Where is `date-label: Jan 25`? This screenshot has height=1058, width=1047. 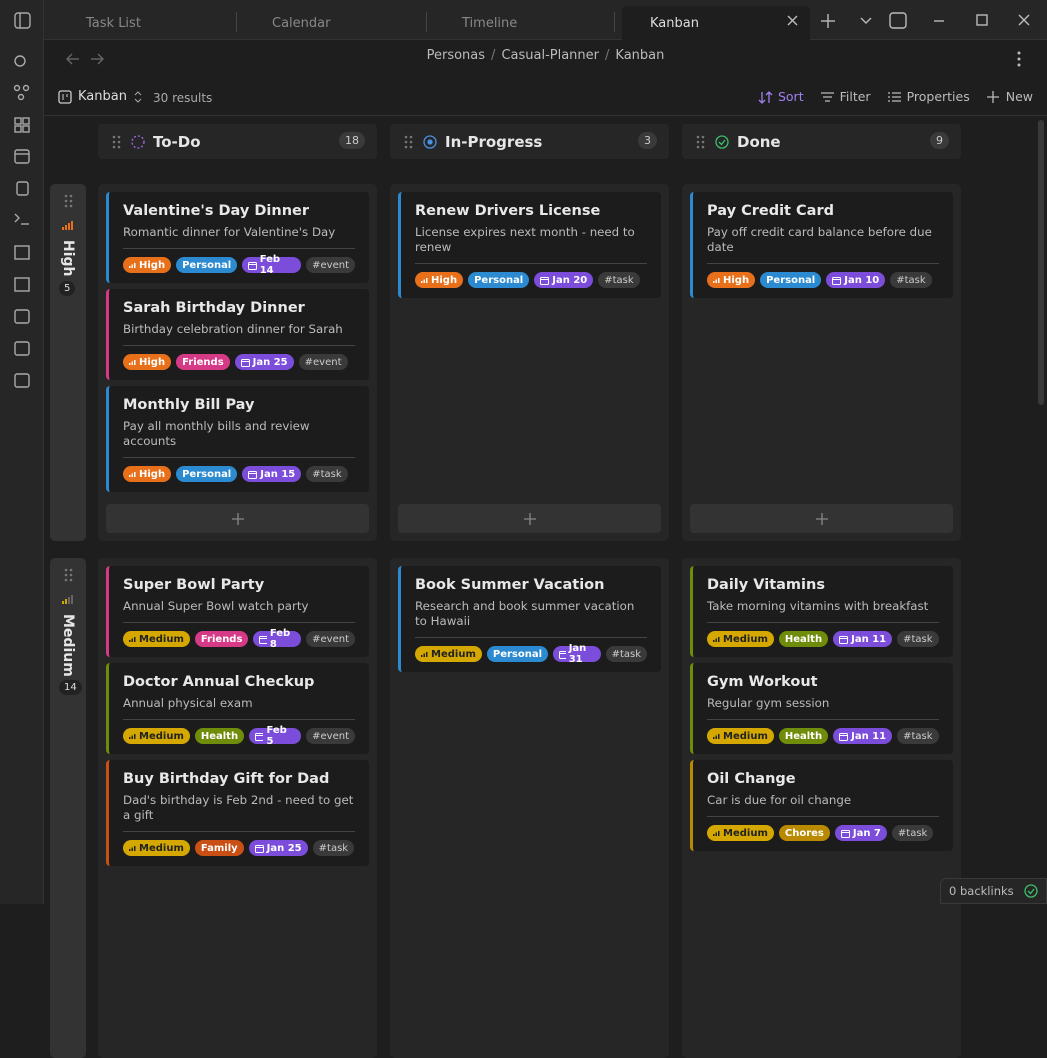 date-label: Jan 25 is located at coordinates (270, 362).